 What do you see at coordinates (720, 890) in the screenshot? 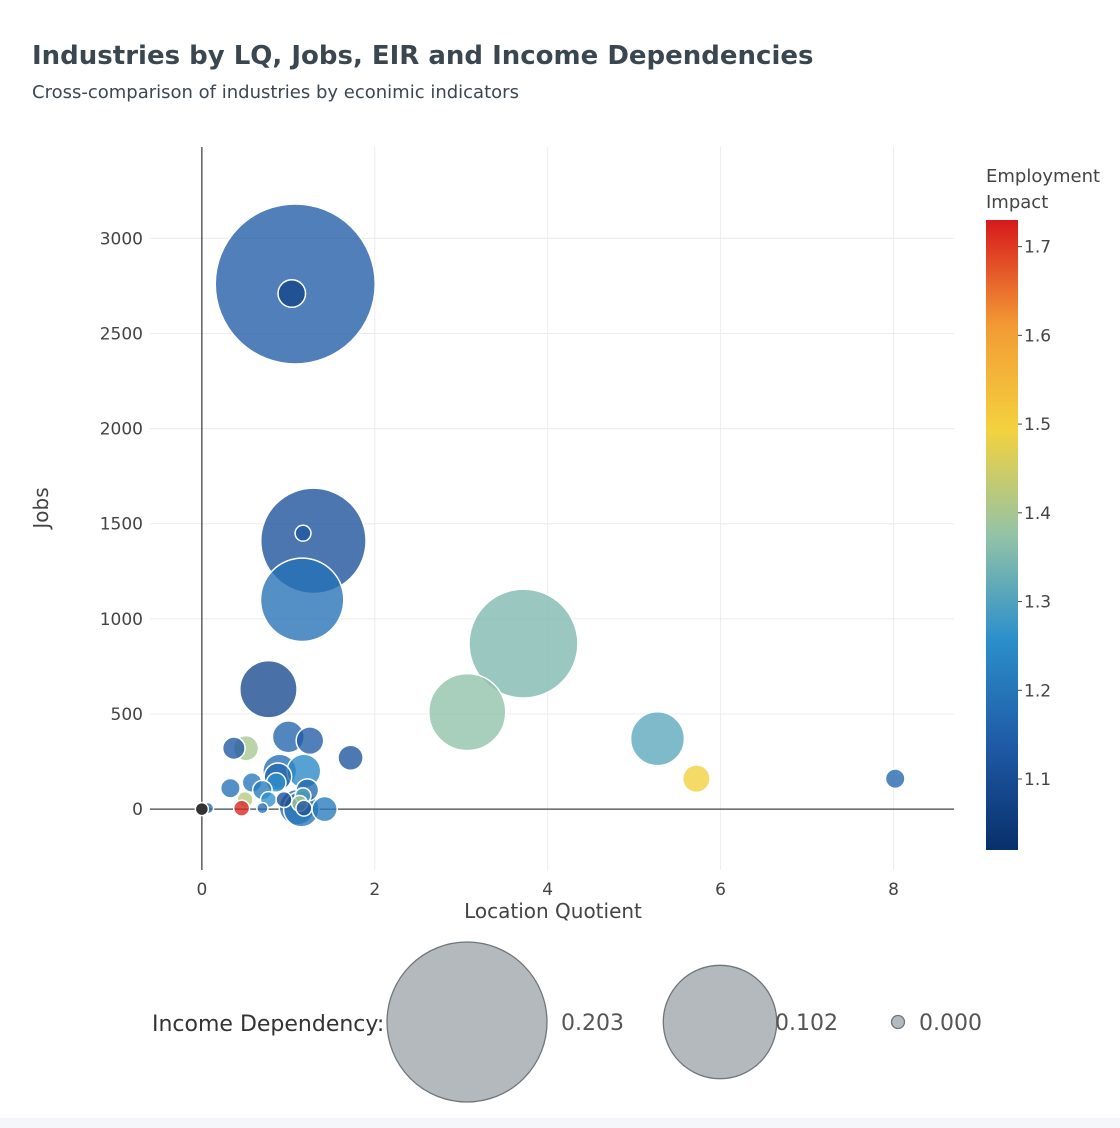
I see `x-tick-label: 6` at bounding box center [720, 890].